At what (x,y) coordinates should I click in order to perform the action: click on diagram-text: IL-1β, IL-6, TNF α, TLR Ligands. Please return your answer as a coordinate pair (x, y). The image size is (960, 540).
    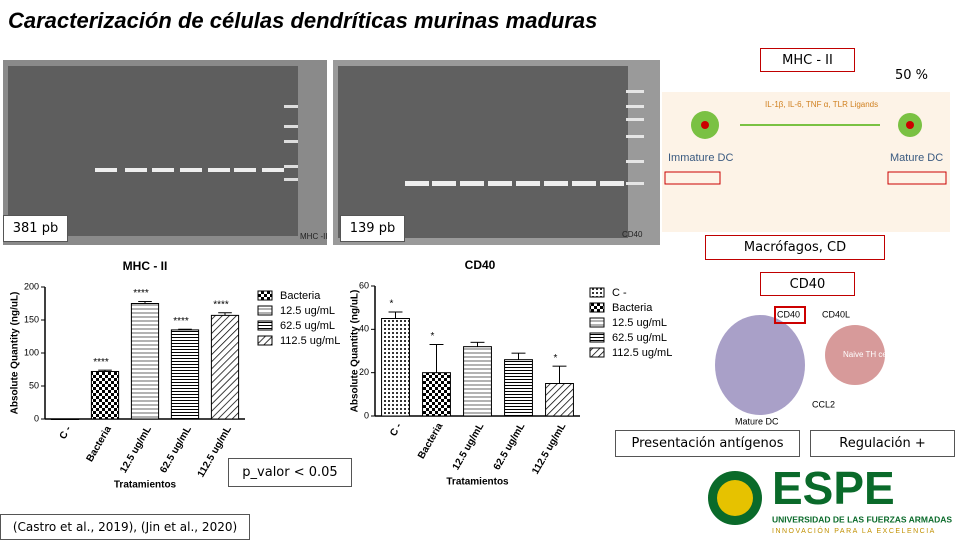
    Looking at the image, I should click on (821, 104).